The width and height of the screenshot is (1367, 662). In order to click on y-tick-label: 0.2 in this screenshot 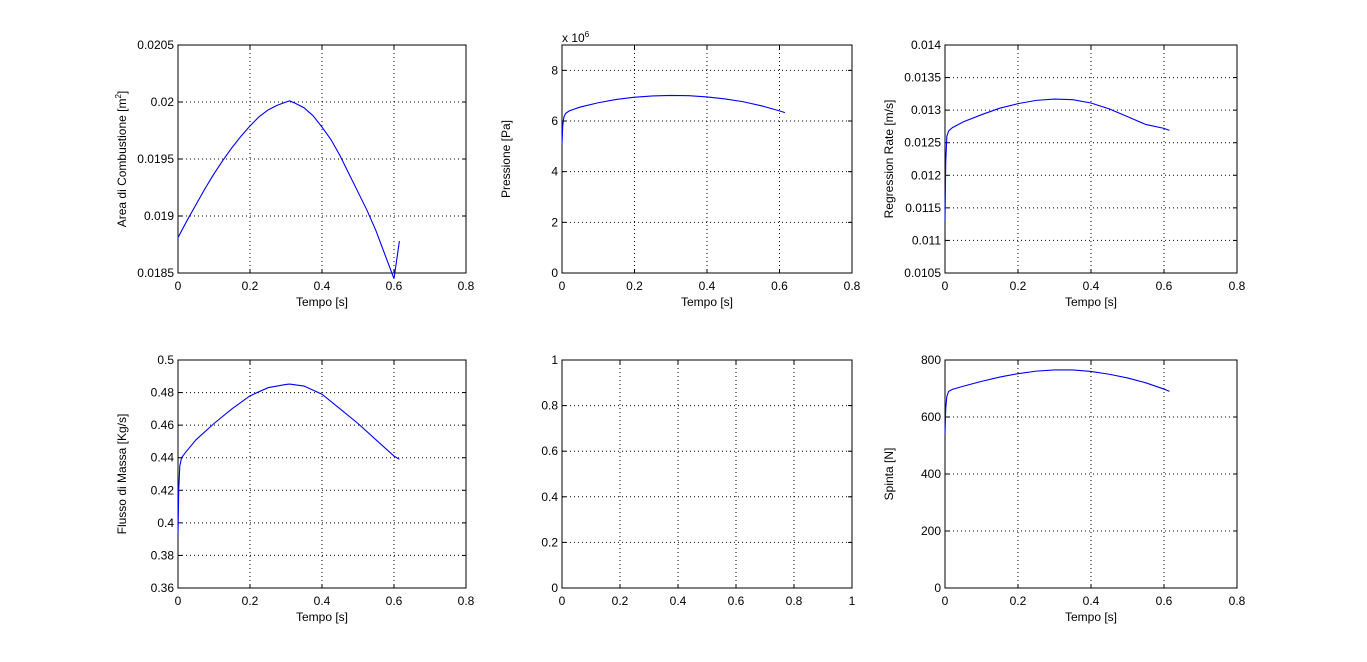, I will do `click(549, 542)`.